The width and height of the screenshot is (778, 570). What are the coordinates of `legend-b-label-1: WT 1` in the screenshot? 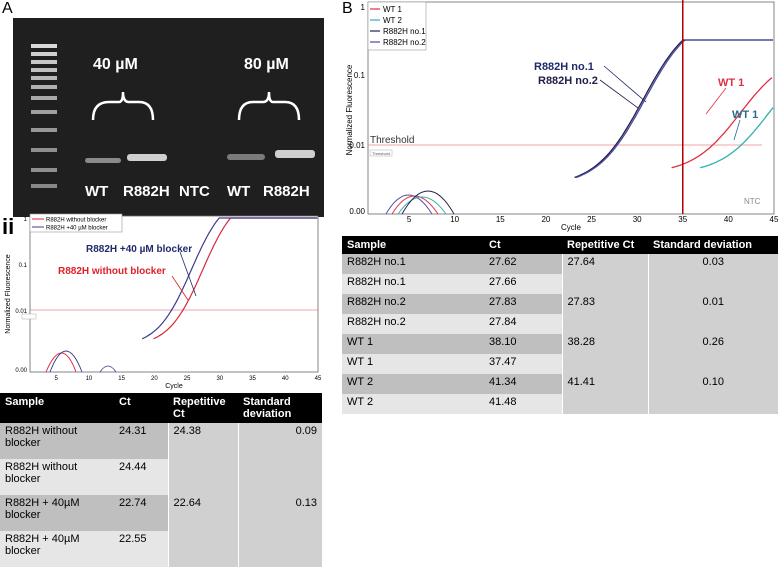 It's located at (393, 9).